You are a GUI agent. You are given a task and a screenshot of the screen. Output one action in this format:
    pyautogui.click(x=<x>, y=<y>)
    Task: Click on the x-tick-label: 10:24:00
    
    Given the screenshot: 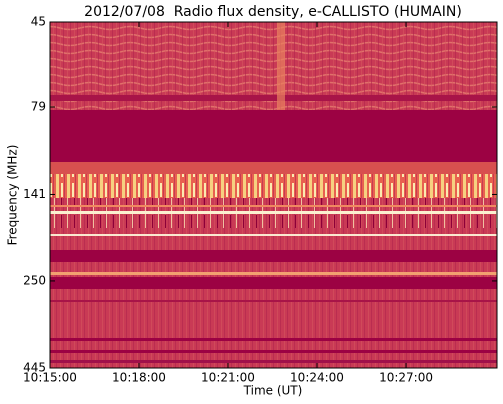 What is the action you would take?
    pyautogui.click(x=317, y=378)
    